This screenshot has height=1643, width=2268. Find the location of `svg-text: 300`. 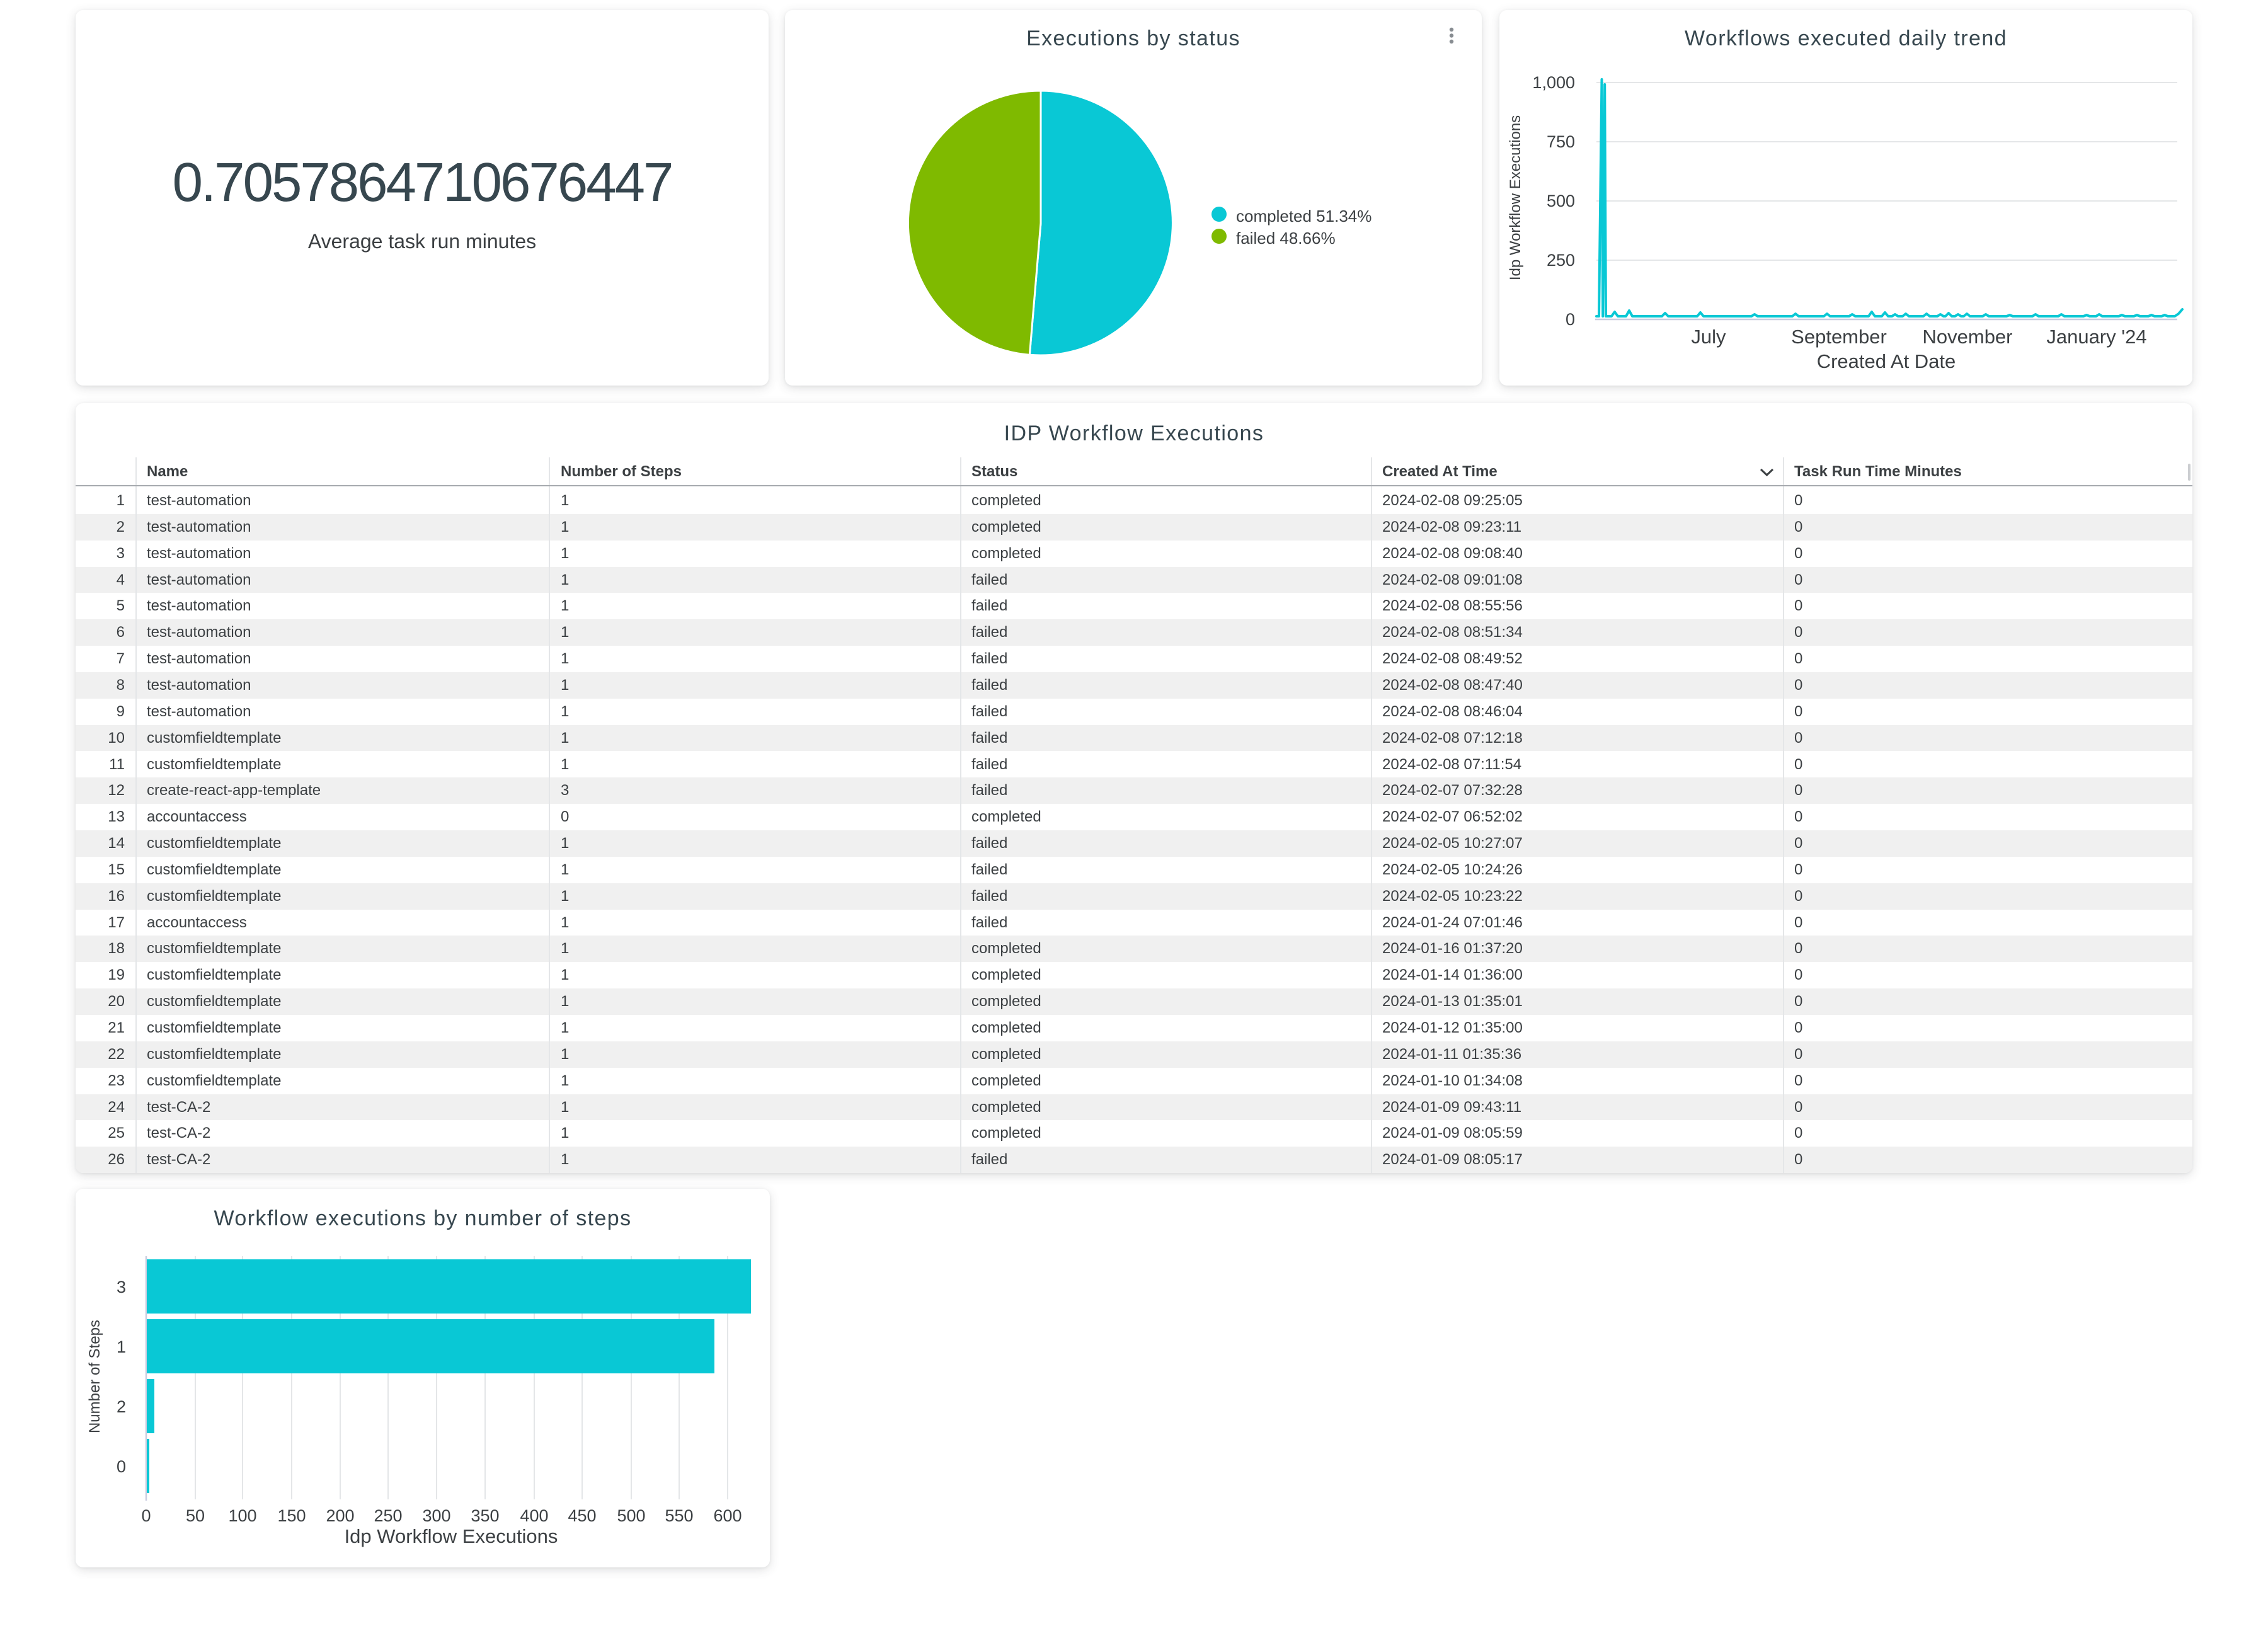

svg-text: 300 is located at coordinates (436, 1516).